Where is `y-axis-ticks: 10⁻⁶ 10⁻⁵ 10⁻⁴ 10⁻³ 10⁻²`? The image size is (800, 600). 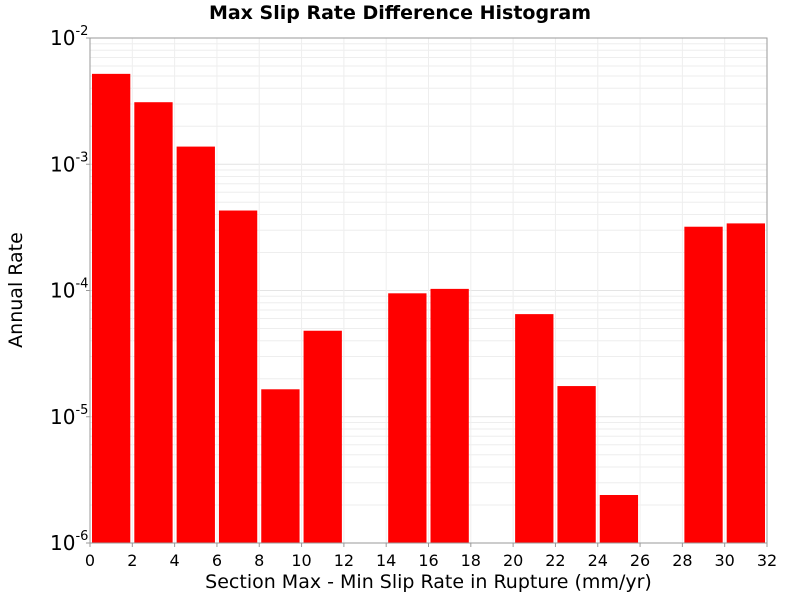
y-axis-ticks: 10⁻⁶ 10⁻⁵ 10⁻⁴ 10⁻³ 10⁻² is located at coordinates (70, 289).